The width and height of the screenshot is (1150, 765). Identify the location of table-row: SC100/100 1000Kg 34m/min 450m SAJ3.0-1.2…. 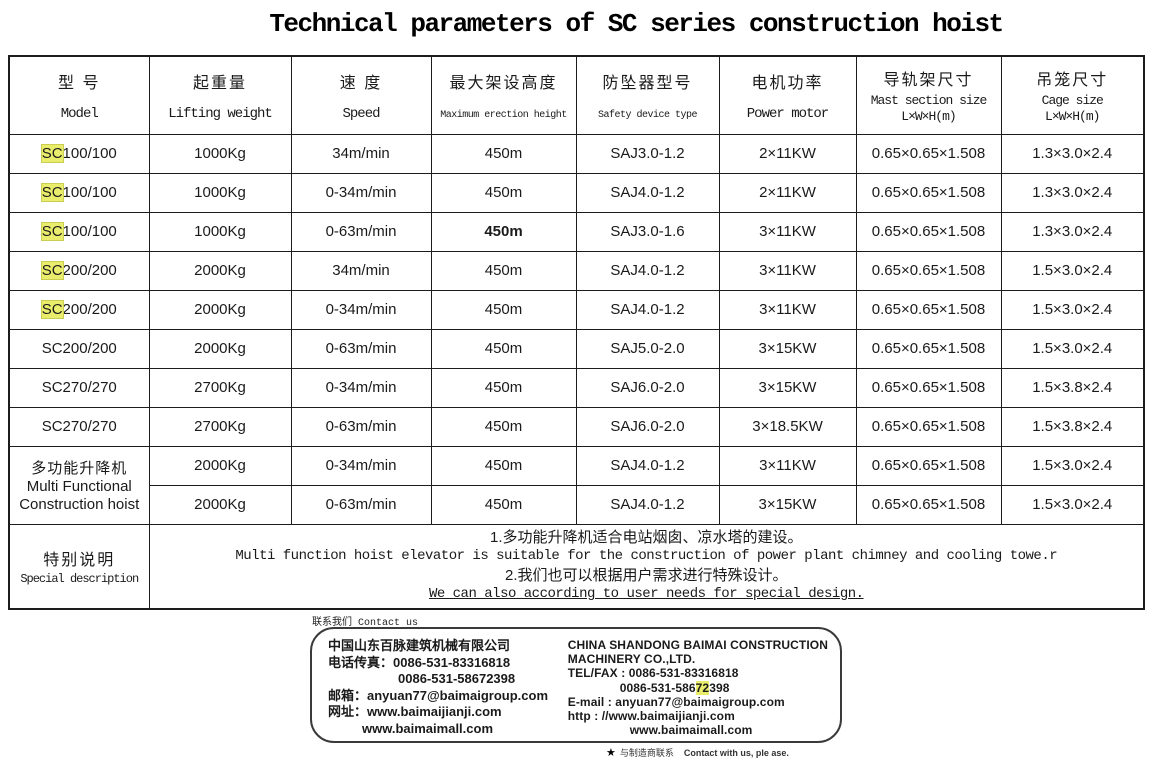
(576, 153).